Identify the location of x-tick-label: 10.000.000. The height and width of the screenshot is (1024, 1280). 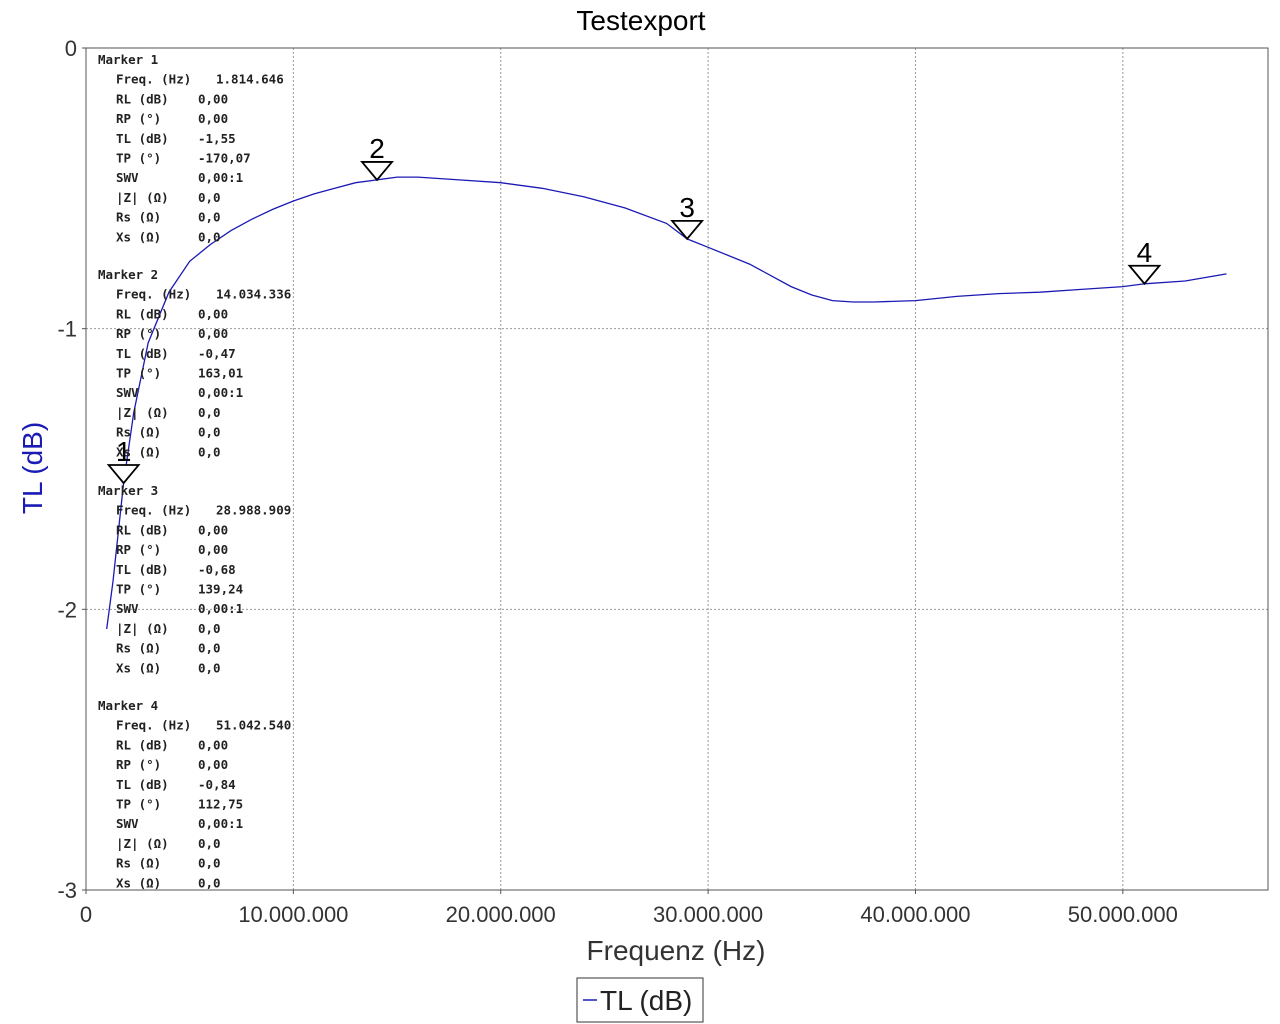
(293, 914).